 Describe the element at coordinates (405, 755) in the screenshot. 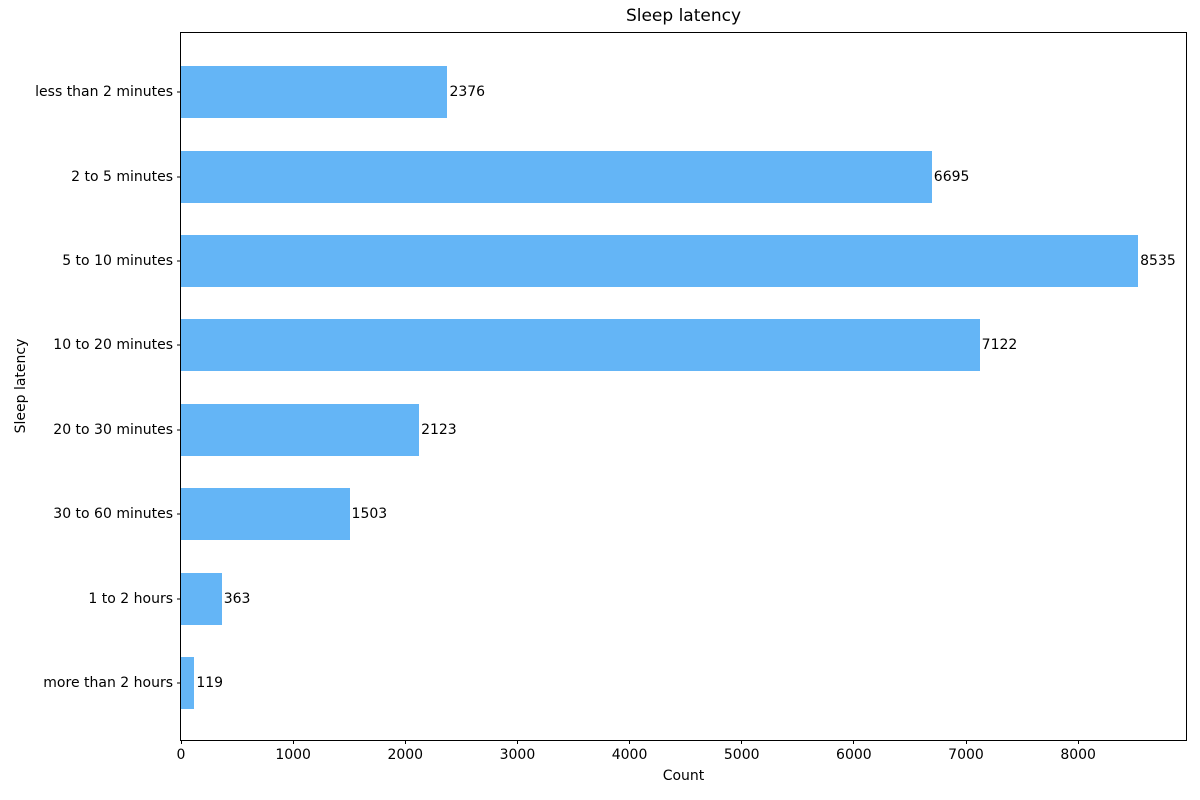

I see `x-tick-label: 2000` at that location.